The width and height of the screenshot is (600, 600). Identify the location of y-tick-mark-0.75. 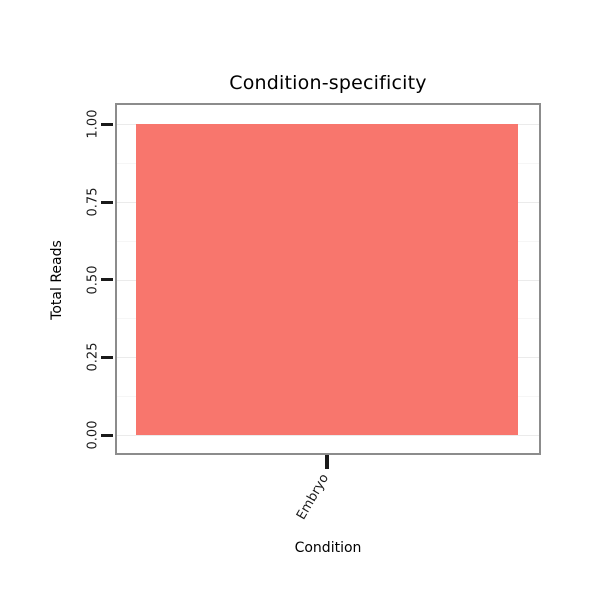
(107, 202).